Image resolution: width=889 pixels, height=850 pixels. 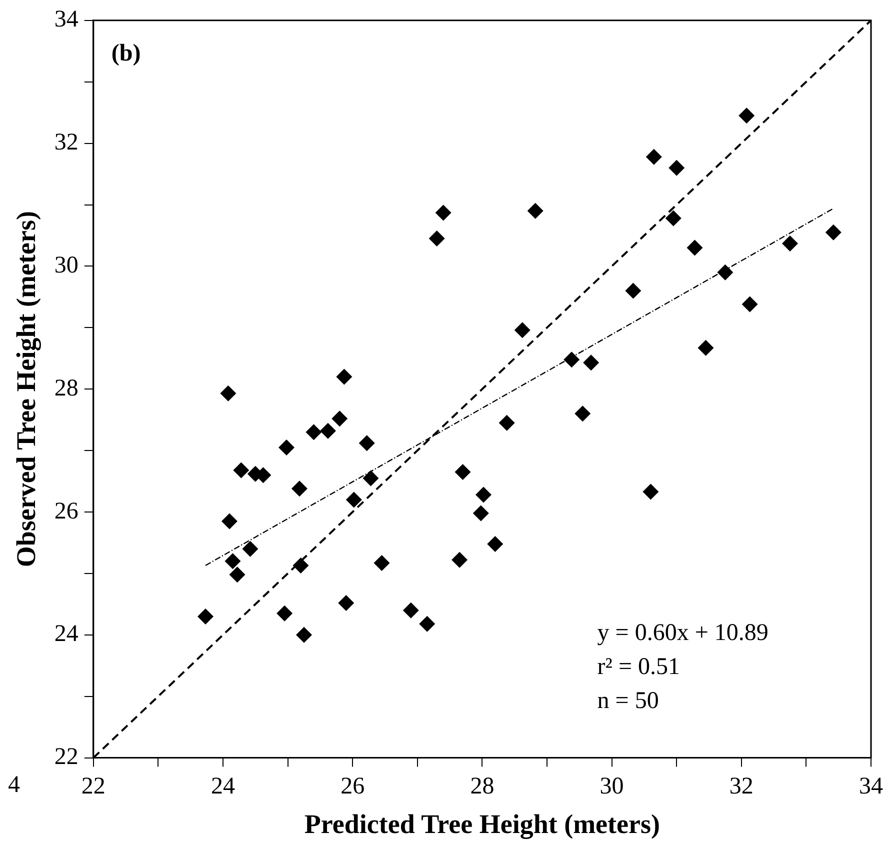 I want to click on x-tick-label: 24, so click(x=223, y=786).